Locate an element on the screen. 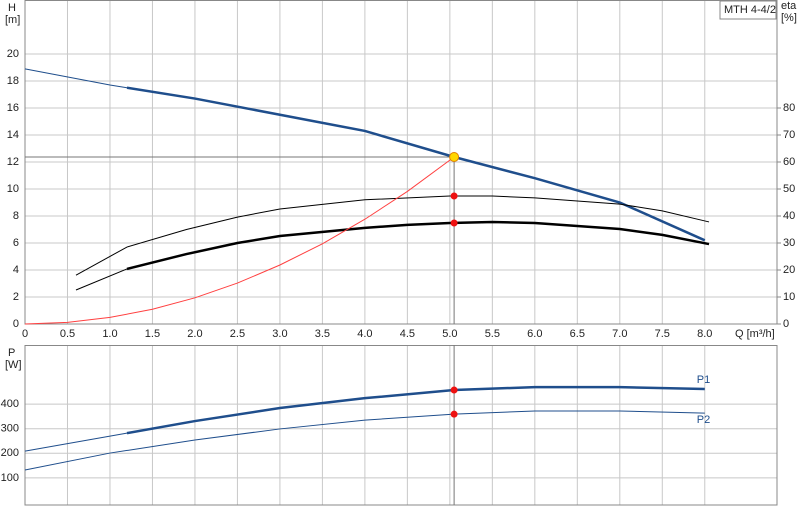 The width and height of the screenshot is (800, 520). y-tick-label: 0 is located at coordinates (16, 324).